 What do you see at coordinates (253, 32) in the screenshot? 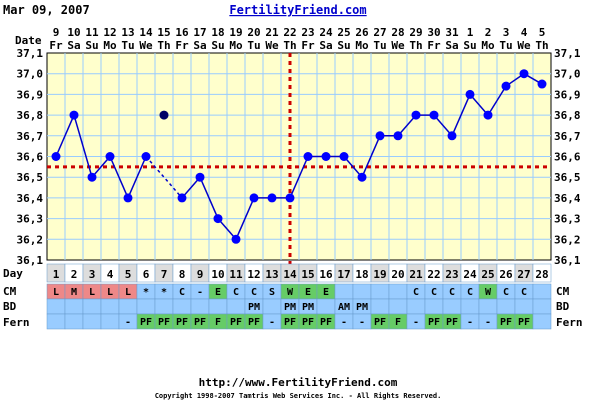
I see `date-label: 20` at bounding box center [253, 32].